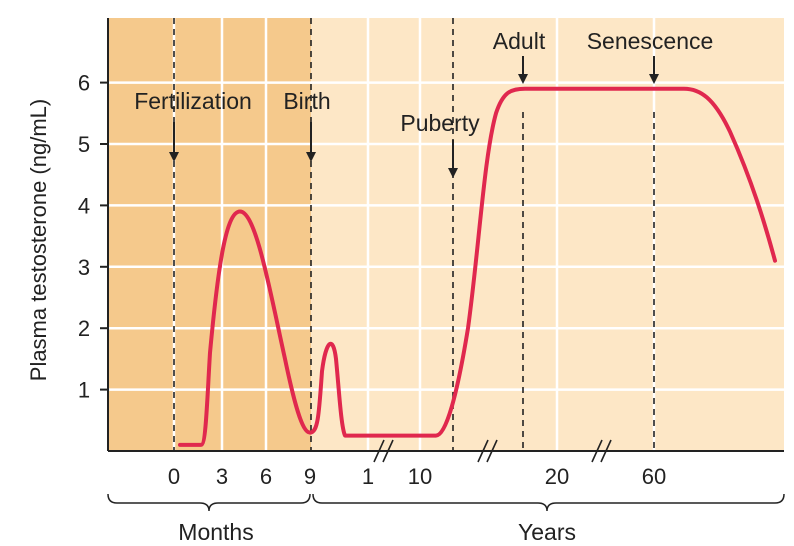  I want to click on x-tick-label-6: 6, so click(266, 476).